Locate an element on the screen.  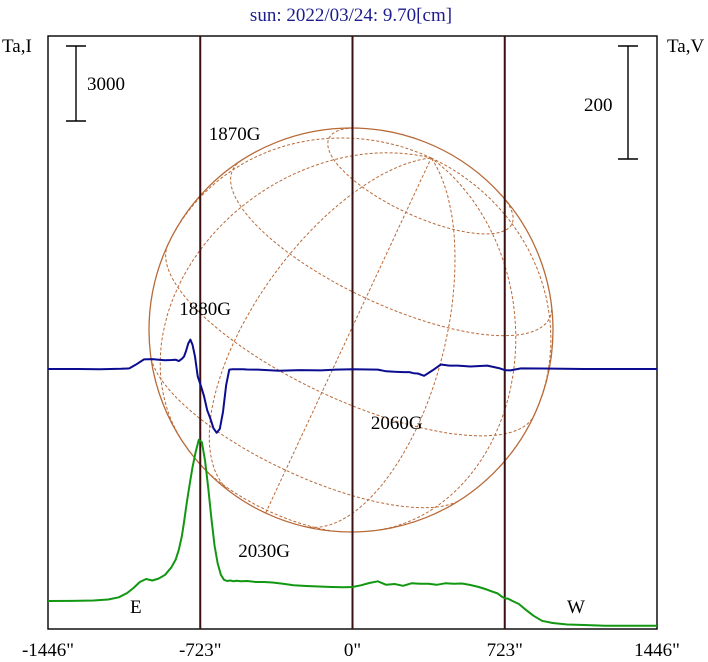
x-axis-ticks: -1446" -723" 0" 723" 1446" is located at coordinates (351, 650).